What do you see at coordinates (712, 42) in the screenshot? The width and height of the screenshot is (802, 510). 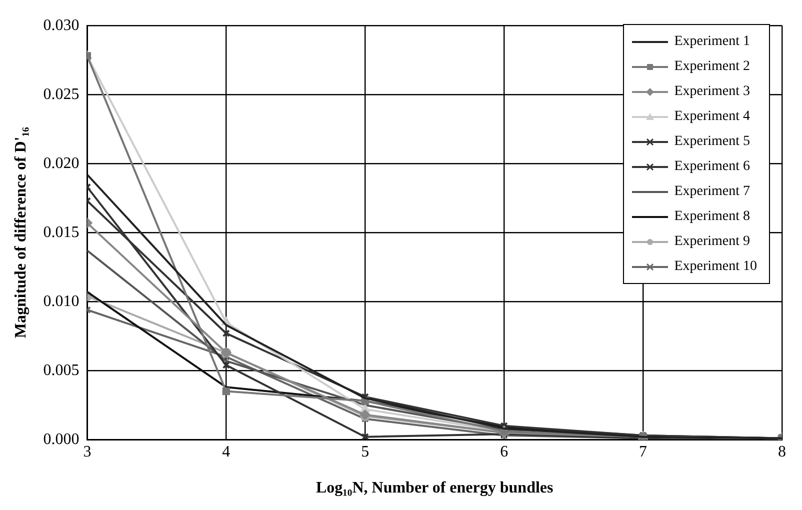 I see `legend-label: Experiment 1` at bounding box center [712, 42].